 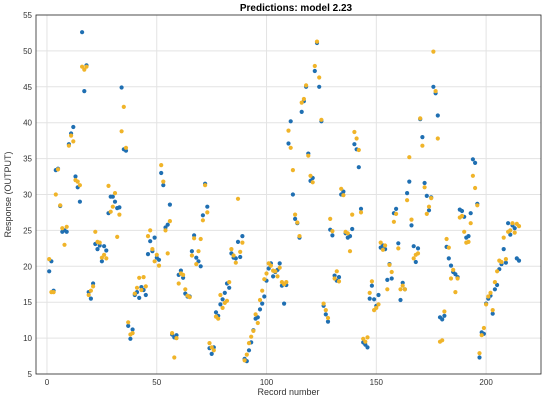 I want to click on y-tick-label: 10, so click(x=27, y=338).